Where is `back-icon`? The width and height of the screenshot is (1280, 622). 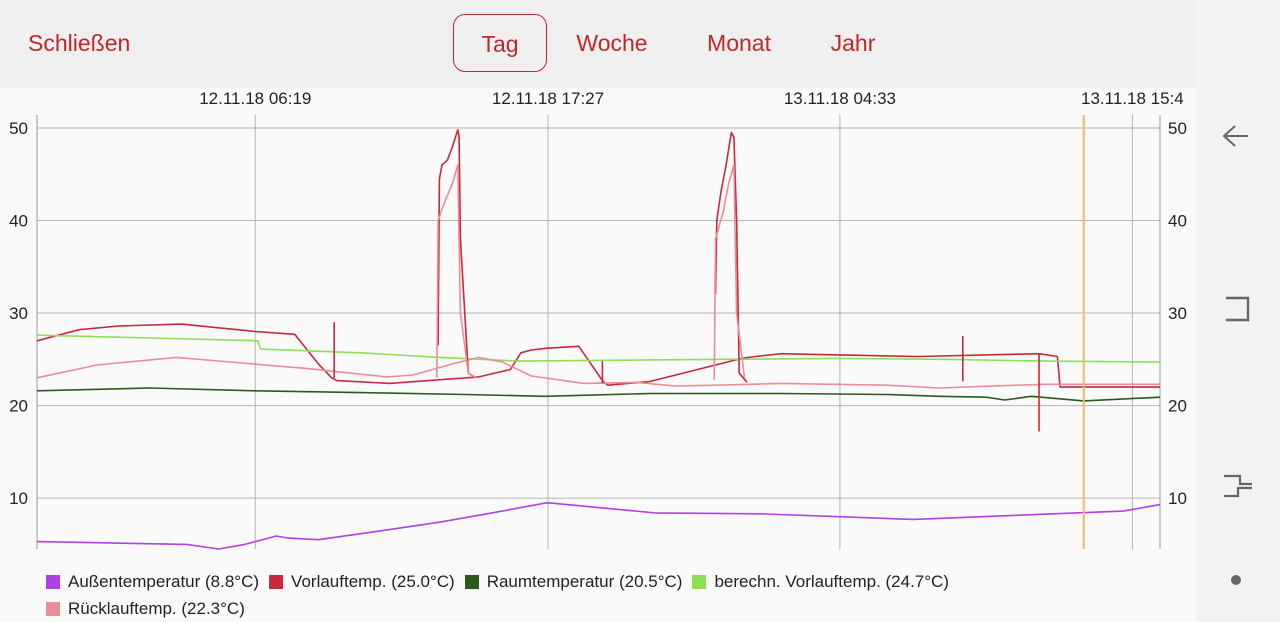
back-icon is located at coordinates (1238, 136).